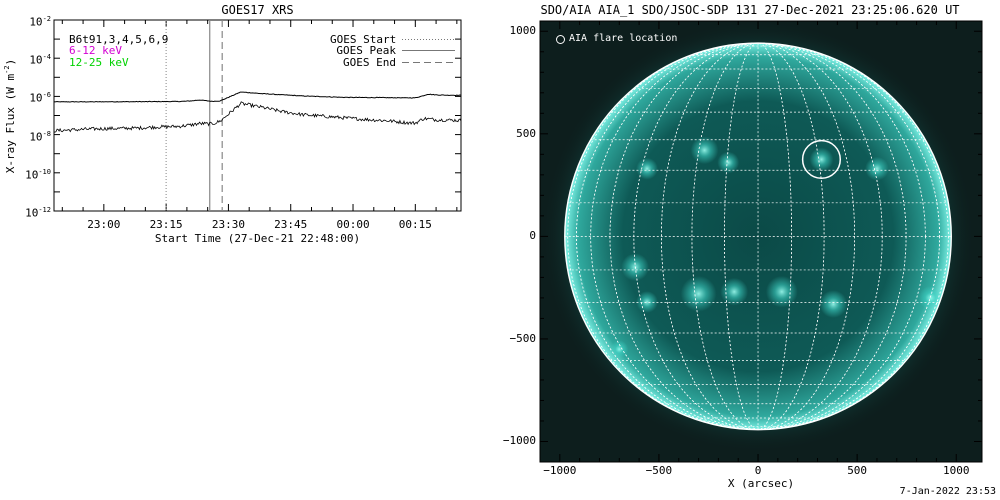 The height and width of the screenshot is (500, 1000). What do you see at coordinates (526, 133) in the screenshot?
I see `aia-ytick-label: 500` at bounding box center [526, 133].